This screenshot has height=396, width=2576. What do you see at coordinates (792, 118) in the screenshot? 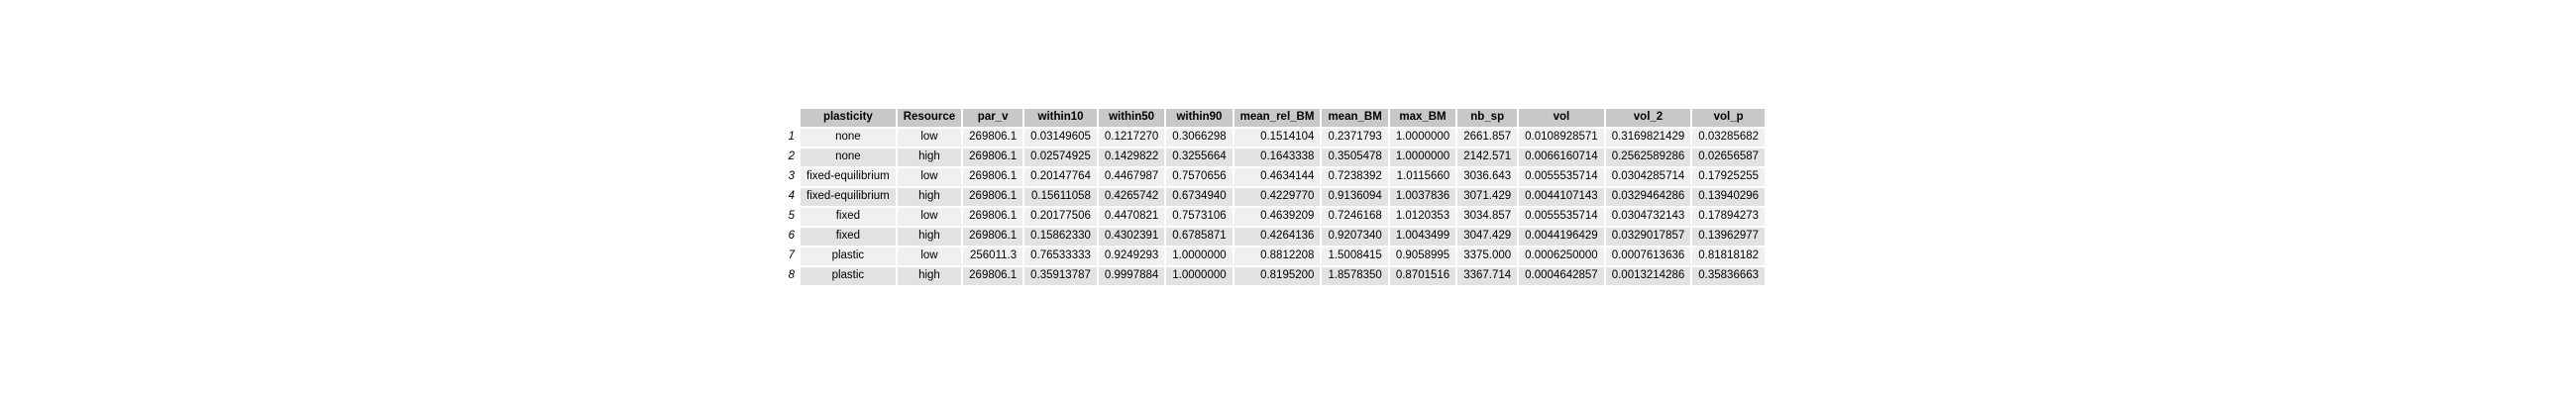
I see `corner-cell` at bounding box center [792, 118].